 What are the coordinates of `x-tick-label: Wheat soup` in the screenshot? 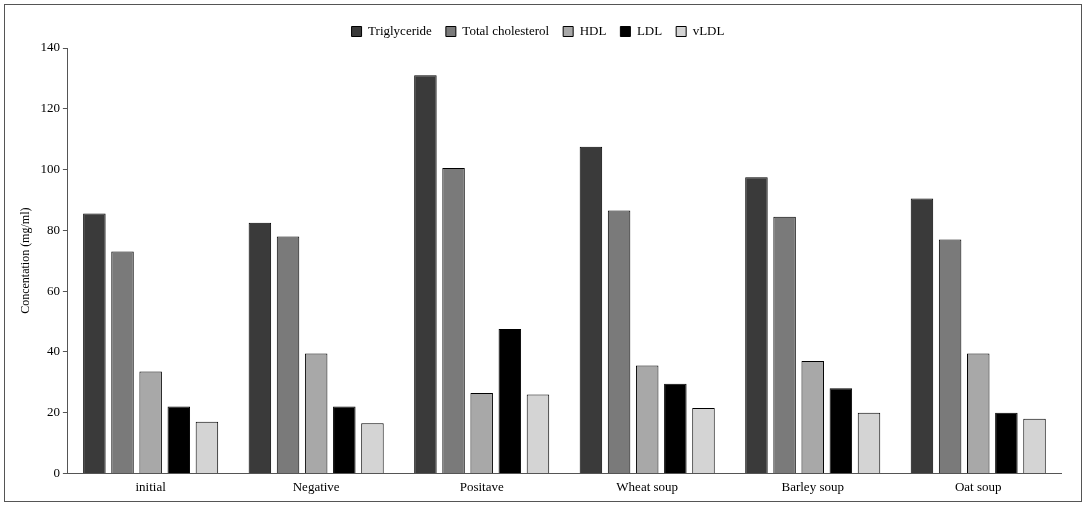 It's located at (647, 486).